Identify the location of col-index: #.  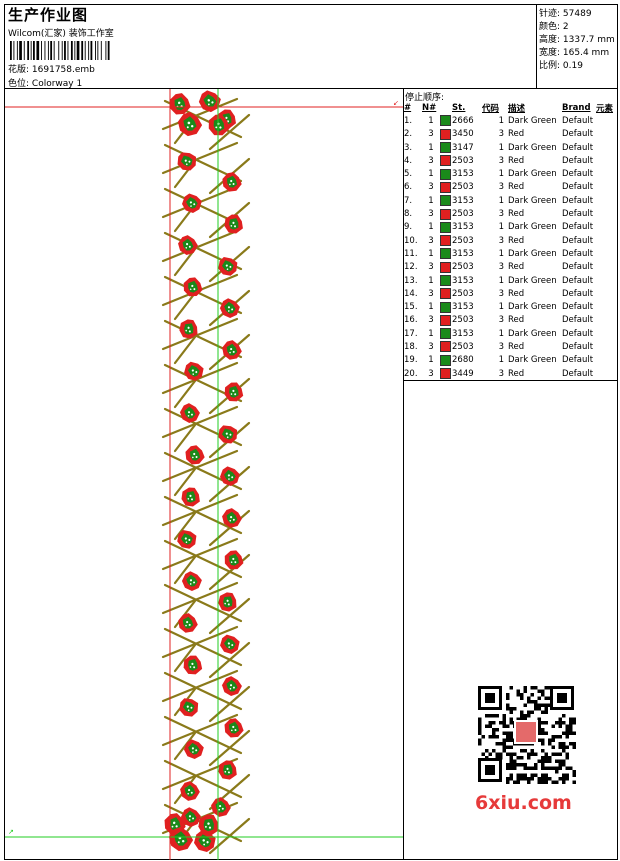
(408, 107).